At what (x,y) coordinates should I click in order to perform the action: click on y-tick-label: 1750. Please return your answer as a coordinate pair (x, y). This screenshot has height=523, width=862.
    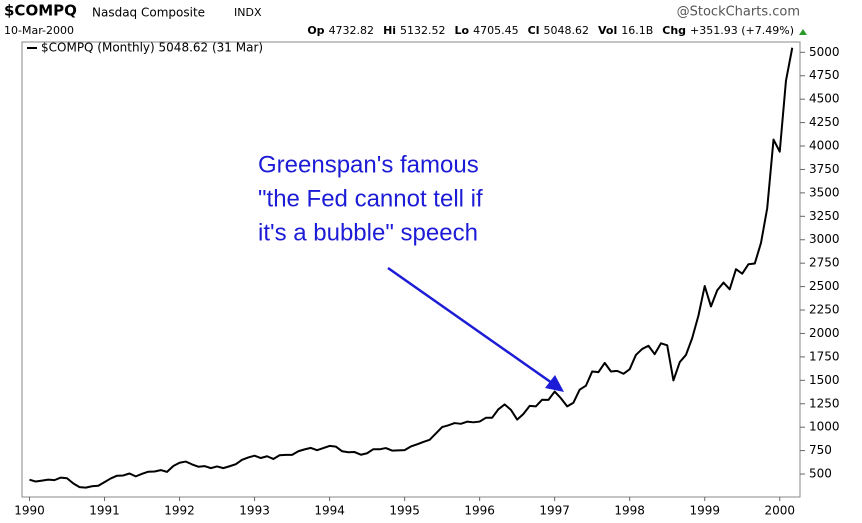
    Looking at the image, I should click on (824, 356).